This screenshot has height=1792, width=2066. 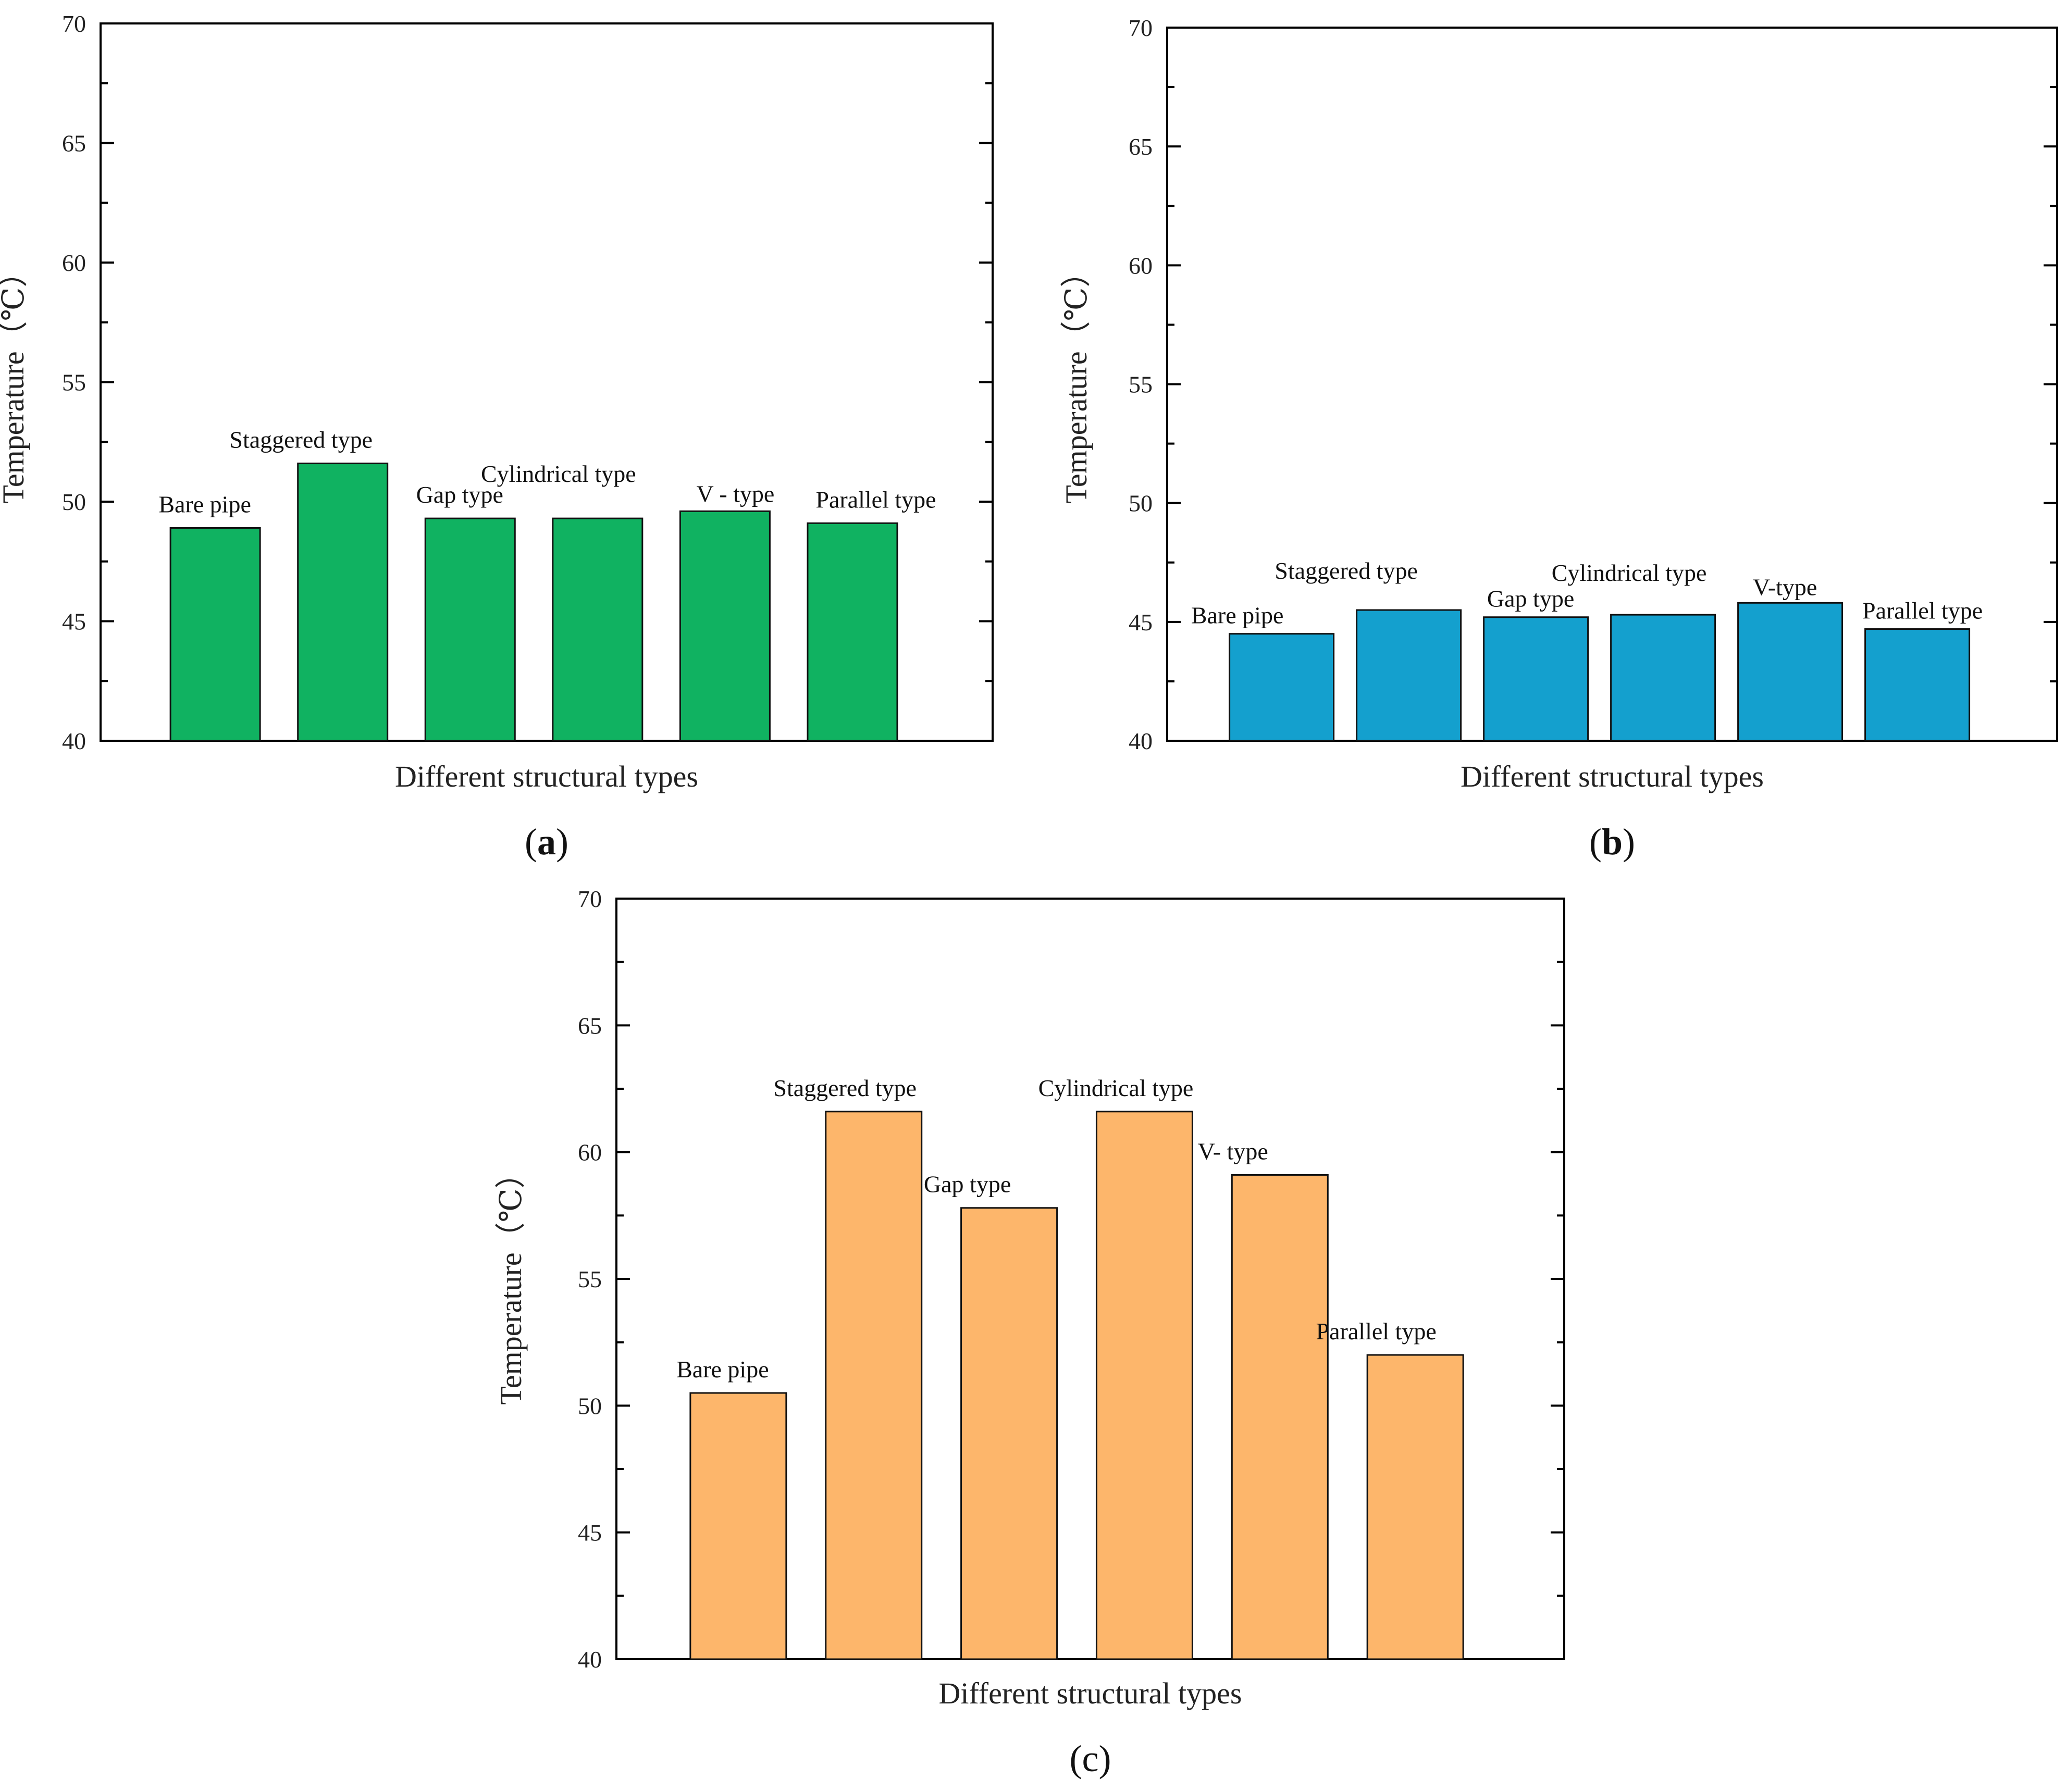 What do you see at coordinates (1785, 587) in the screenshot?
I see `bar-label: V-type` at bounding box center [1785, 587].